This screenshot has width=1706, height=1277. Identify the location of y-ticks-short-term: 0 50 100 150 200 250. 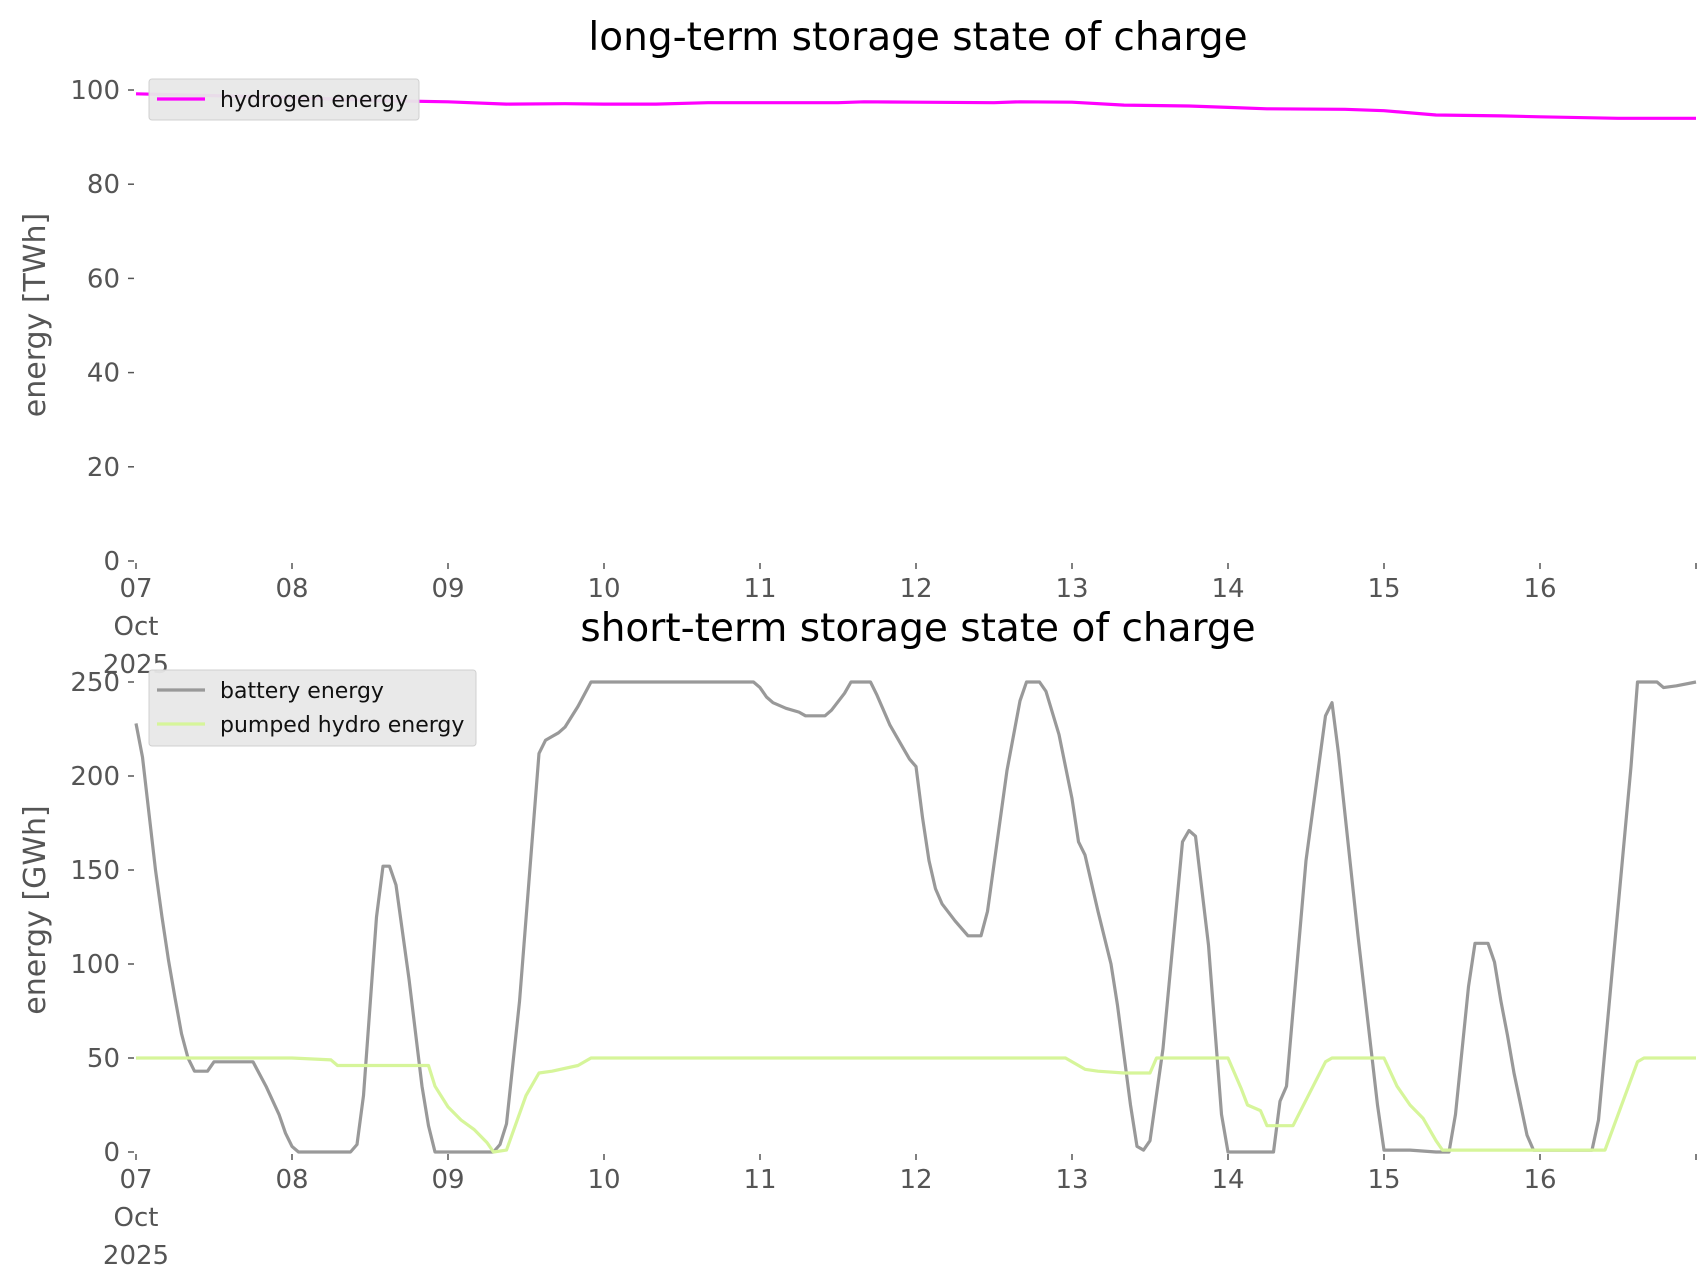
(102, 918).